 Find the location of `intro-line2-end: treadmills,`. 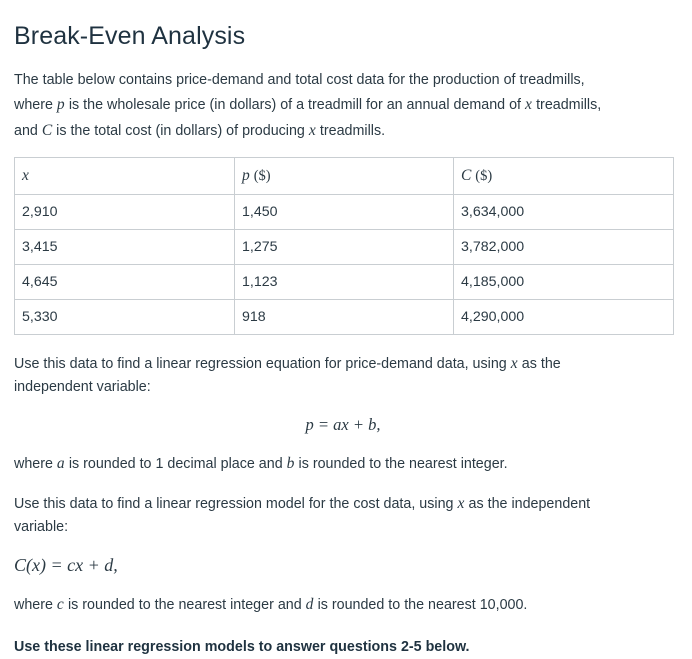

intro-line2-end: treadmills, is located at coordinates (567, 105).